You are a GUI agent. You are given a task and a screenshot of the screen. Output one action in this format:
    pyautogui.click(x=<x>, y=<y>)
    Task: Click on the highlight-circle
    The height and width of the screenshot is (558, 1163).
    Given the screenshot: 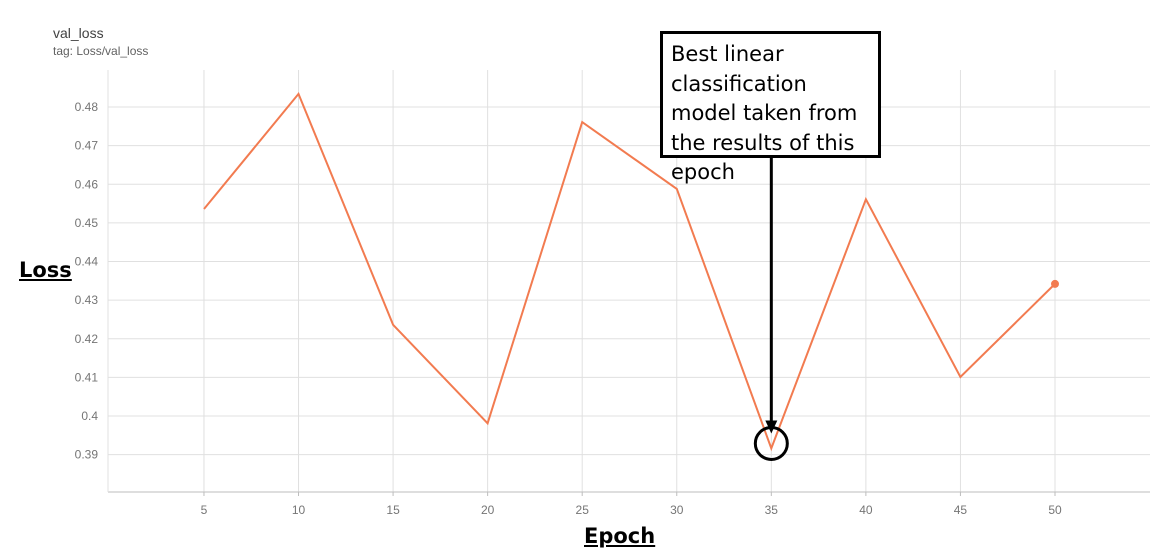 What is the action you would take?
    pyautogui.click(x=771, y=443)
    